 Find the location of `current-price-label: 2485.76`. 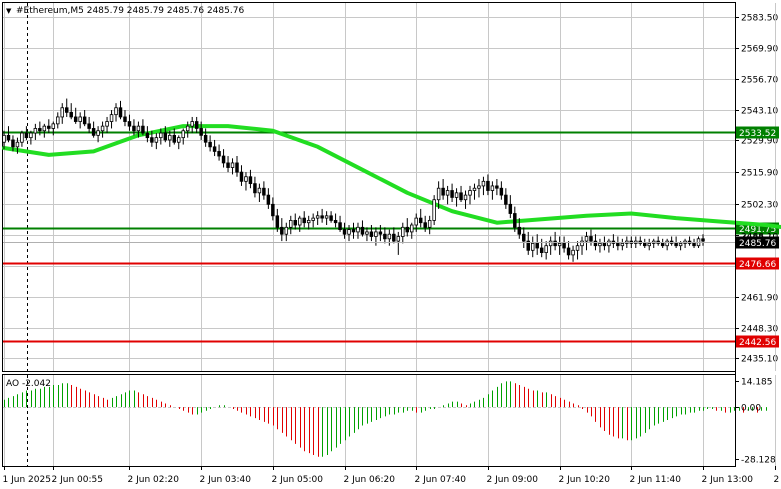

current-price-label: 2485.76 is located at coordinates (757, 244).